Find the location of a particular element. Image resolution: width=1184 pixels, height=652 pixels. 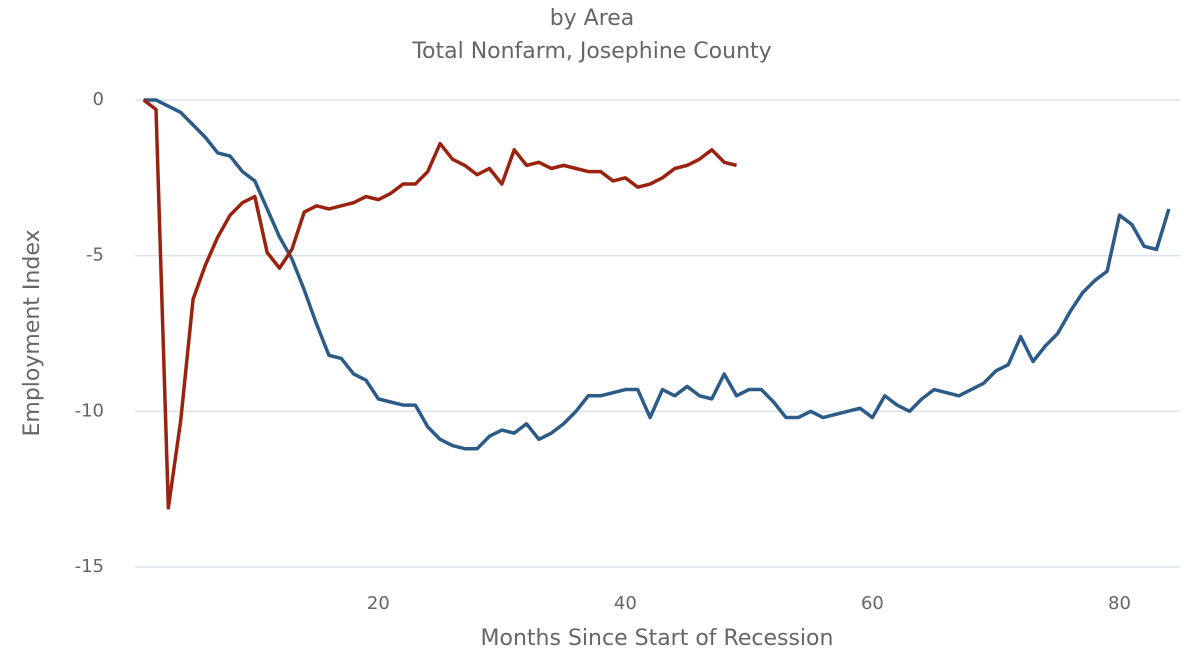

y-tick-label: -10 is located at coordinates (89, 410).